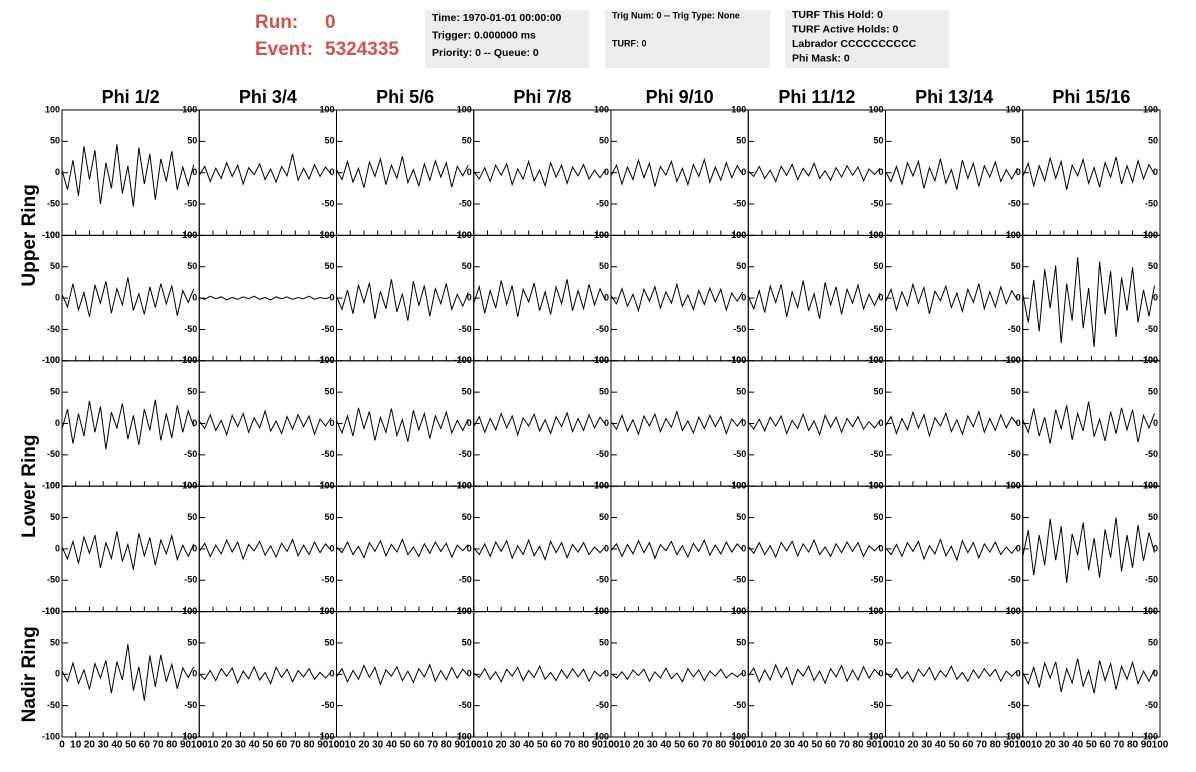  Describe the element at coordinates (485, 53) in the screenshot. I see `info-line: Priority: 0 -- Queue: 0` at that location.